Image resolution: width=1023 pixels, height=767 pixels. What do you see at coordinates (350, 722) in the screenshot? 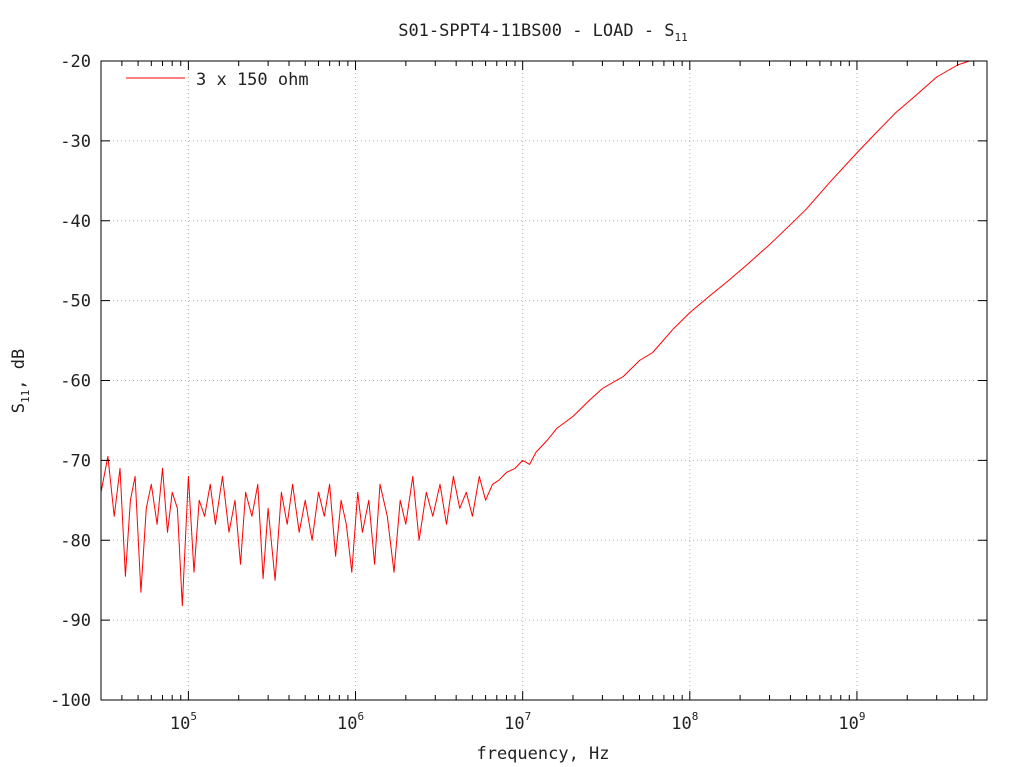
I see `x-tick-label: 10⁶` at bounding box center [350, 722].